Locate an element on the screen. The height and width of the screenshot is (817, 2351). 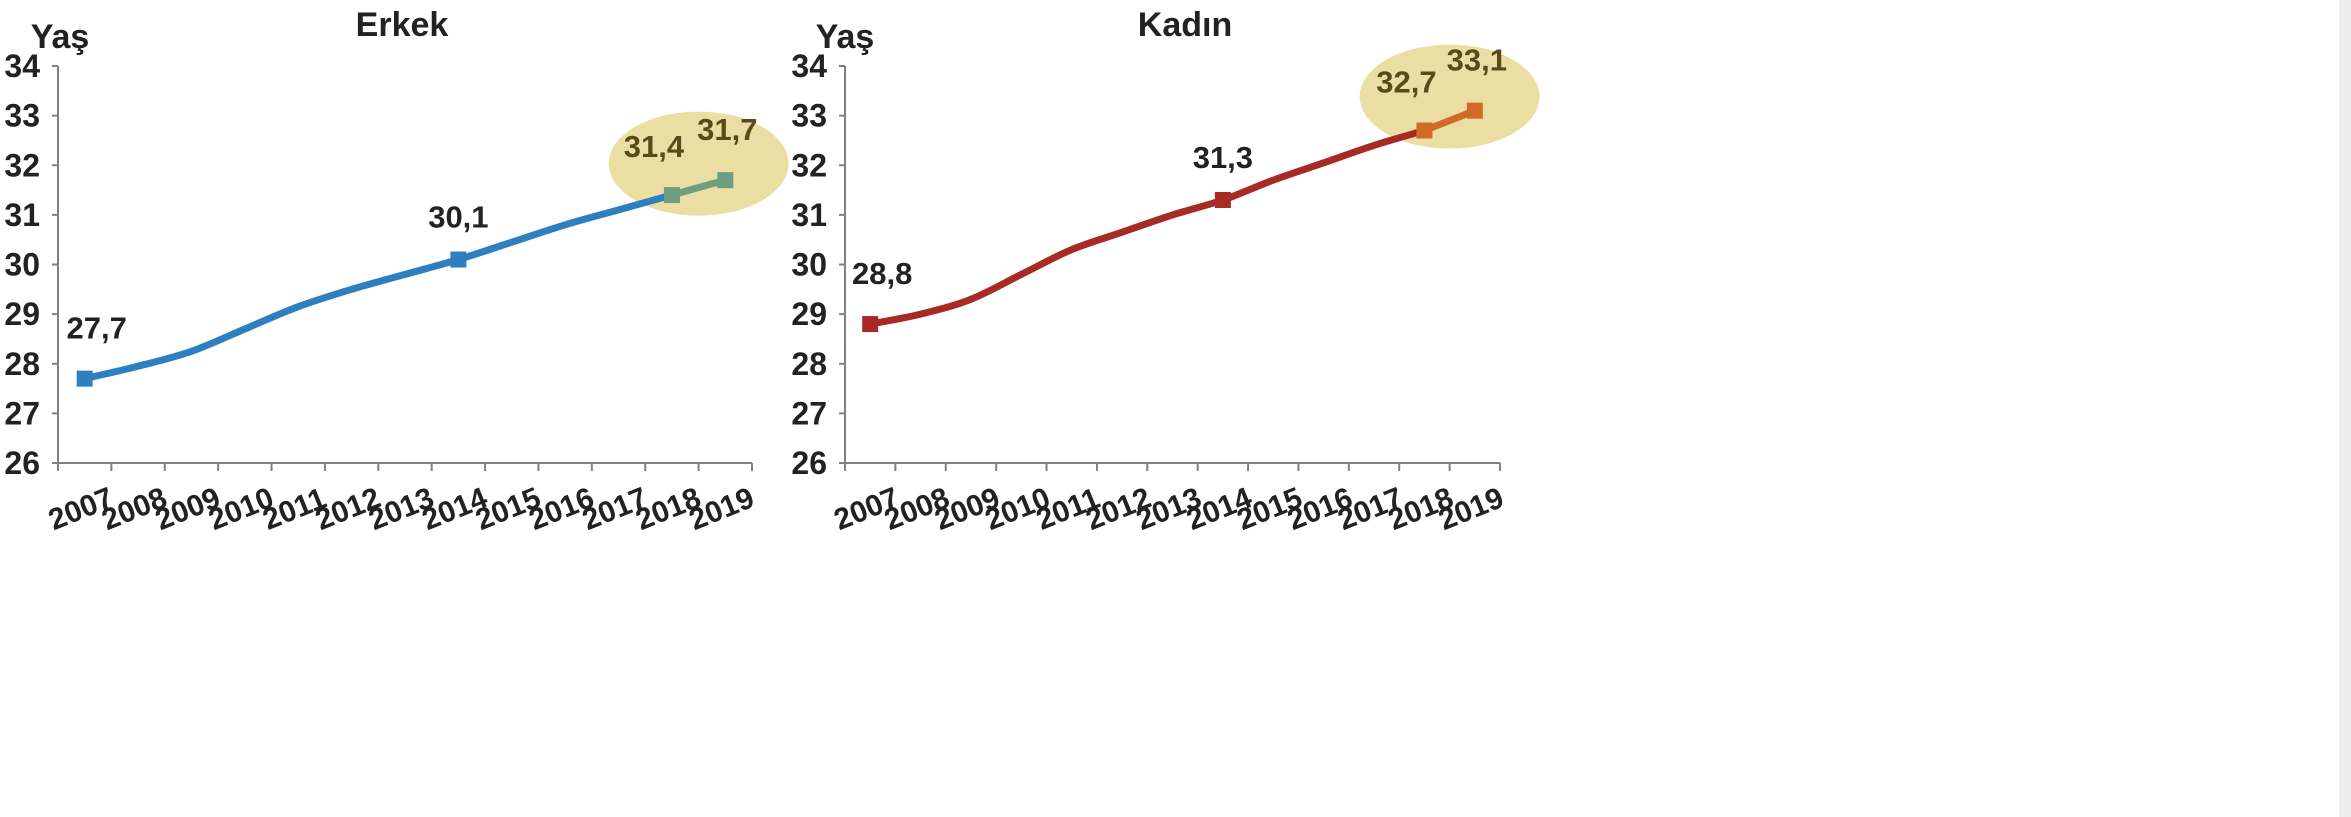
data-label: 28,8 is located at coordinates (882, 273).